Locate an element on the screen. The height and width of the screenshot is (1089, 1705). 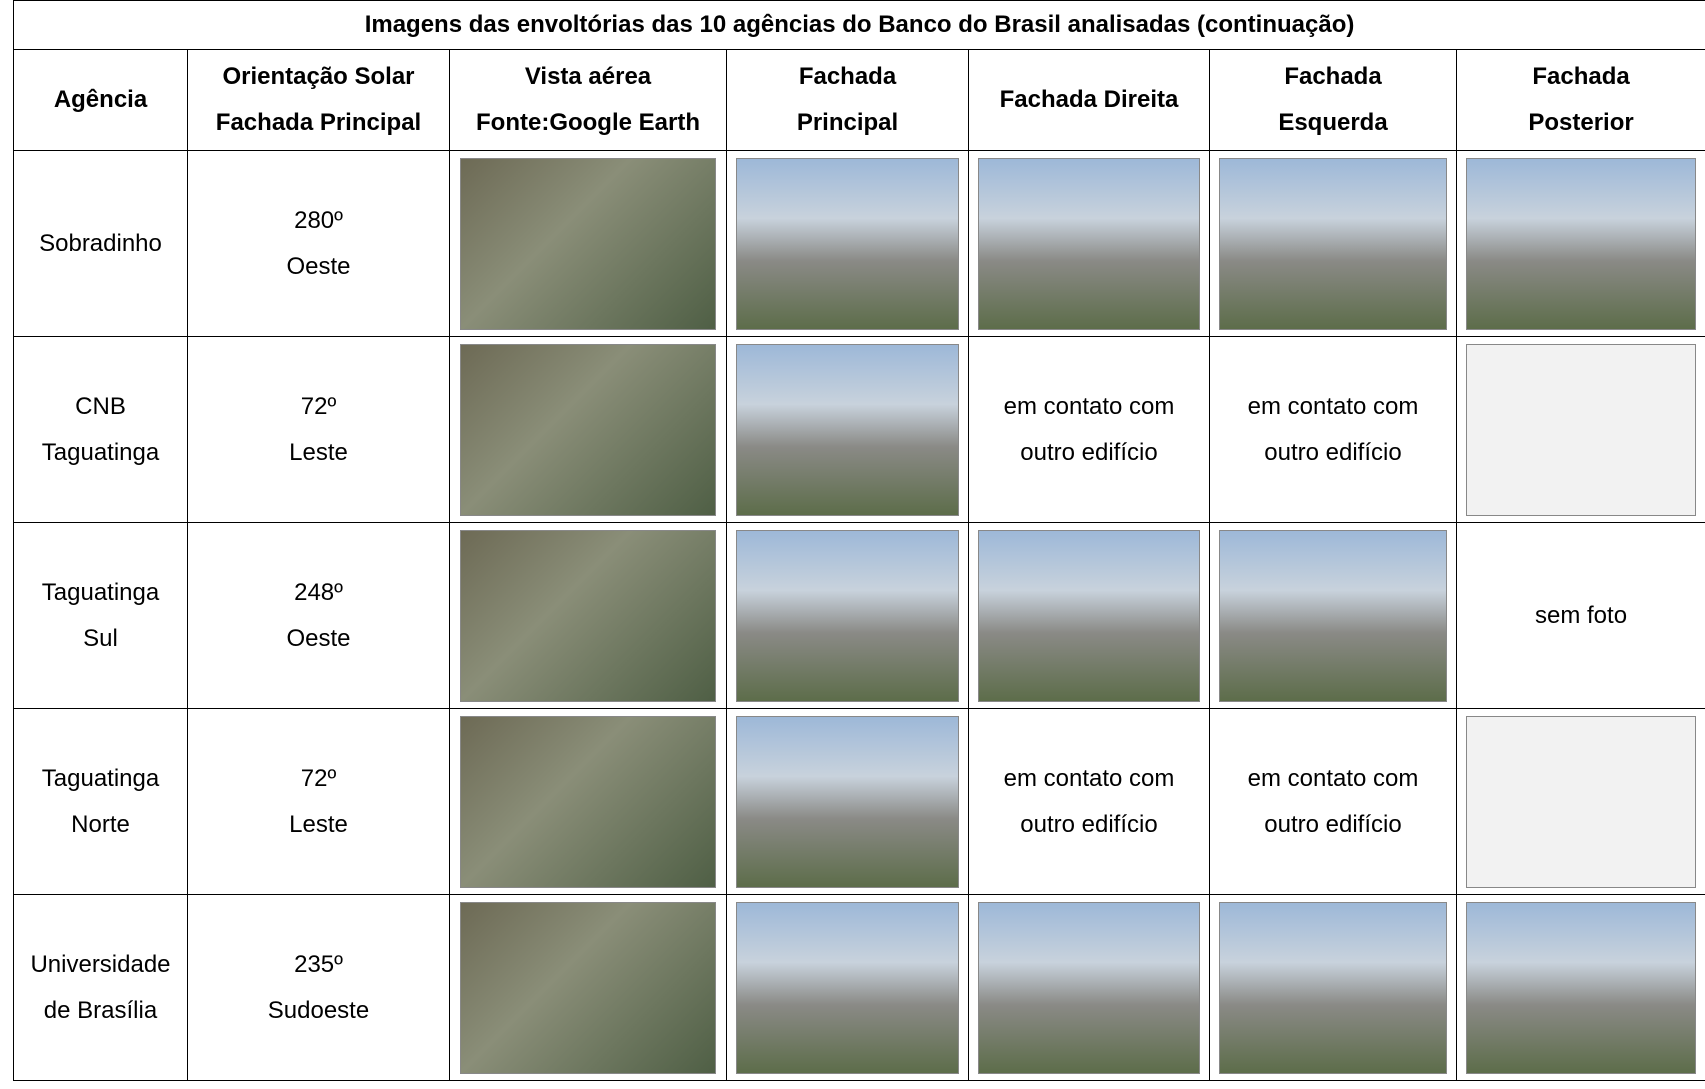
cell-line: Fachada Direita is located at coordinates (1089, 99).